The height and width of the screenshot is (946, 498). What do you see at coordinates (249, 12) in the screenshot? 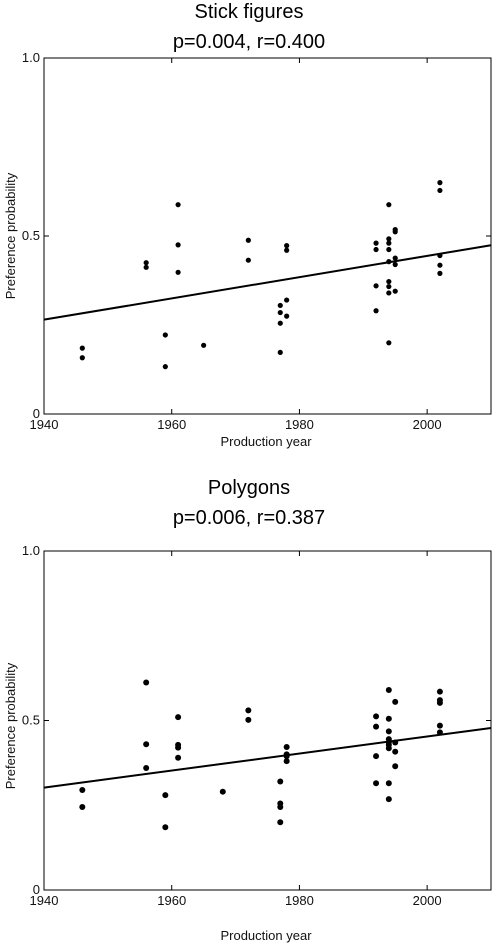
I see `chart-title: Stick figures` at bounding box center [249, 12].